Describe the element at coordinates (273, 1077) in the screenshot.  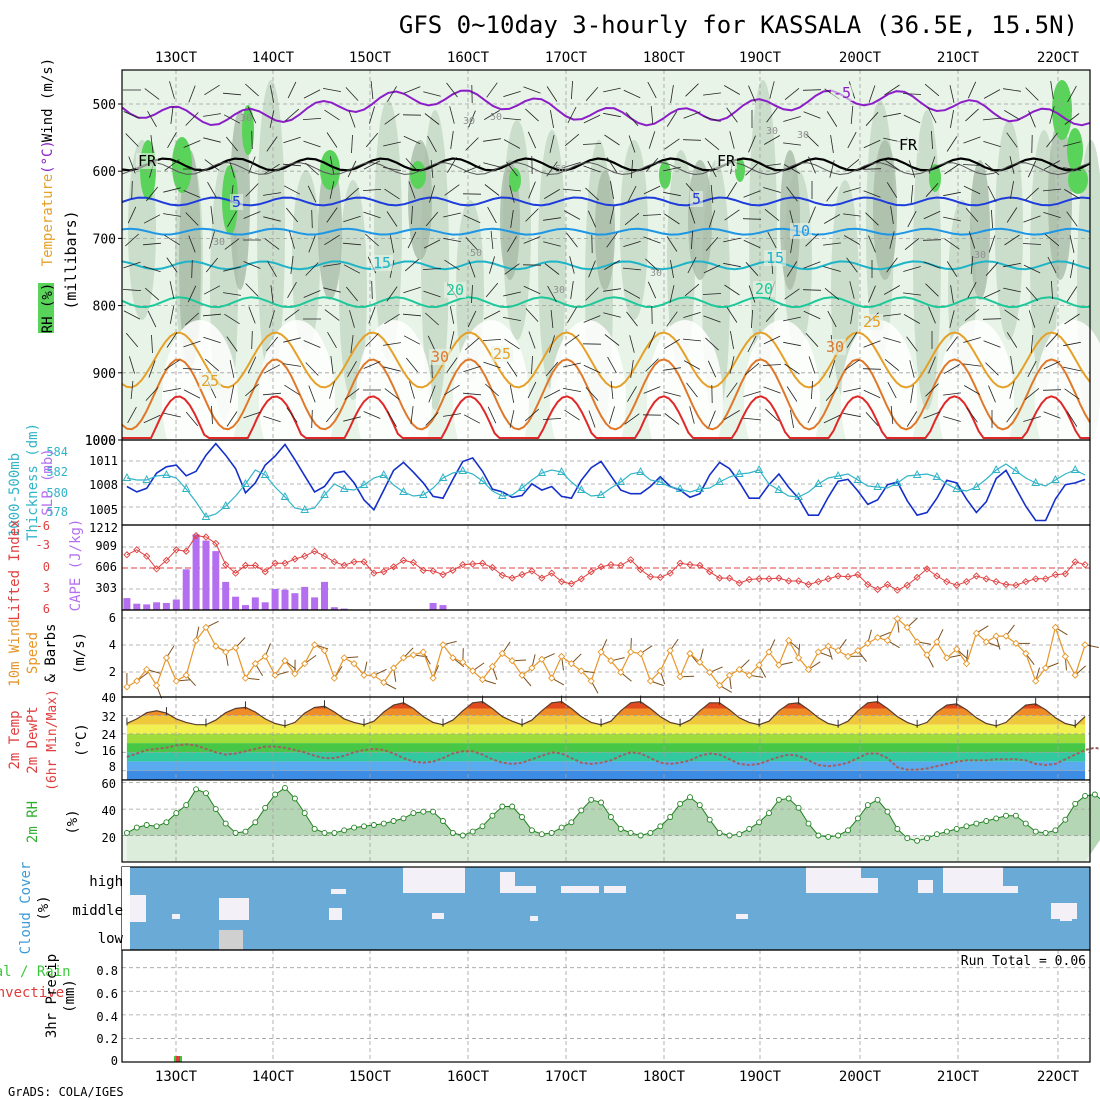
I see `date-label: 14OCT` at that location.